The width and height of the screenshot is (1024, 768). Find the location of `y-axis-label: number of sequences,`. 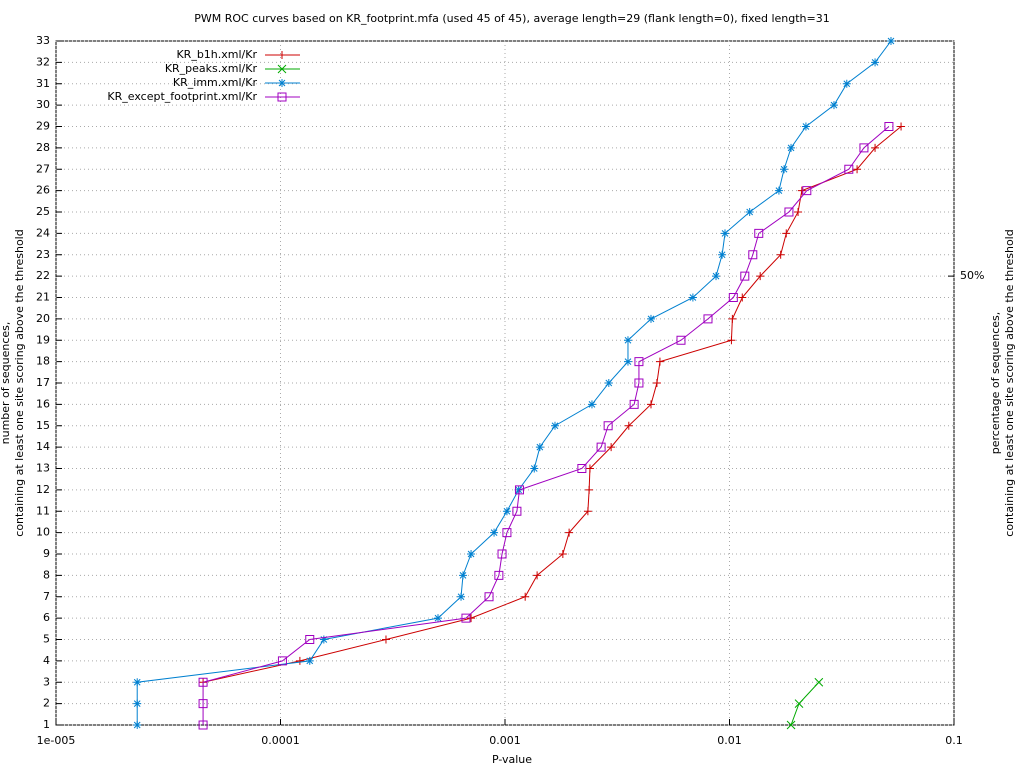

y-axis-label: number of sequences, is located at coordinates (6, 383).